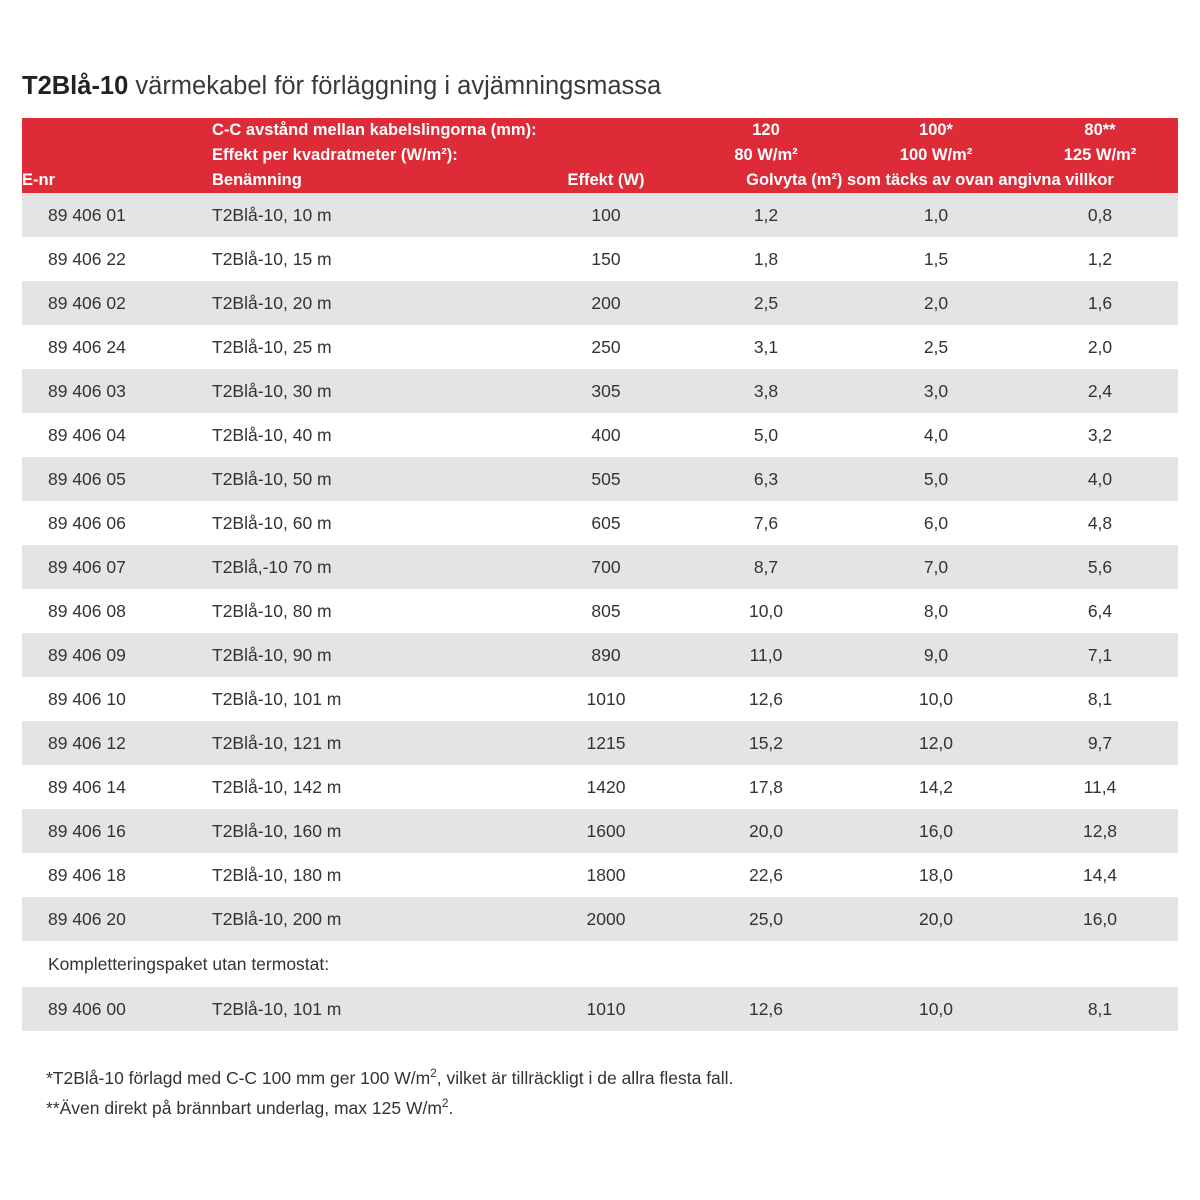  I want to click on cell-golvyta-80: 1,2, so click(1100, 259).